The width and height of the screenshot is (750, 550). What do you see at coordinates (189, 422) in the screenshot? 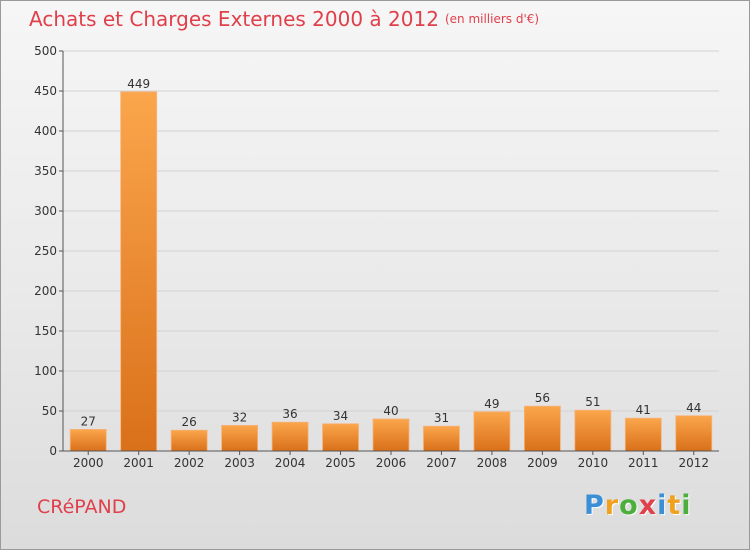
I see `bar-value-label: 26` at bounding box center [189, 422].